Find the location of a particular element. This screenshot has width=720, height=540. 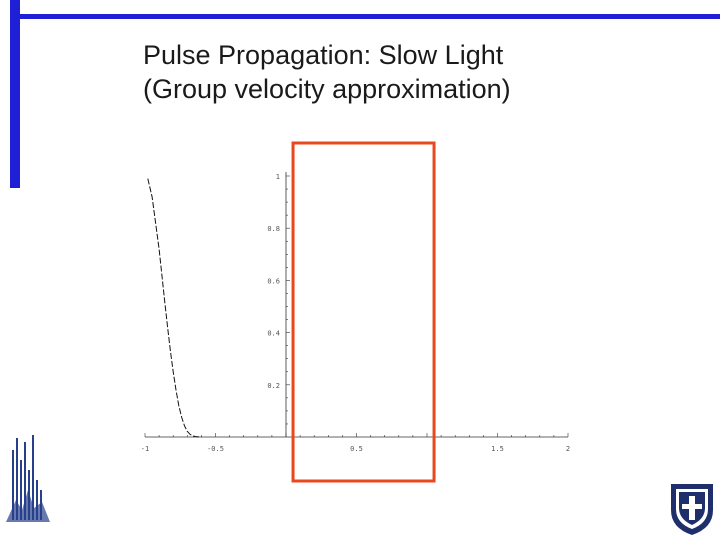

y-tick-label: 0.6 is located at coordinates (273, 281).